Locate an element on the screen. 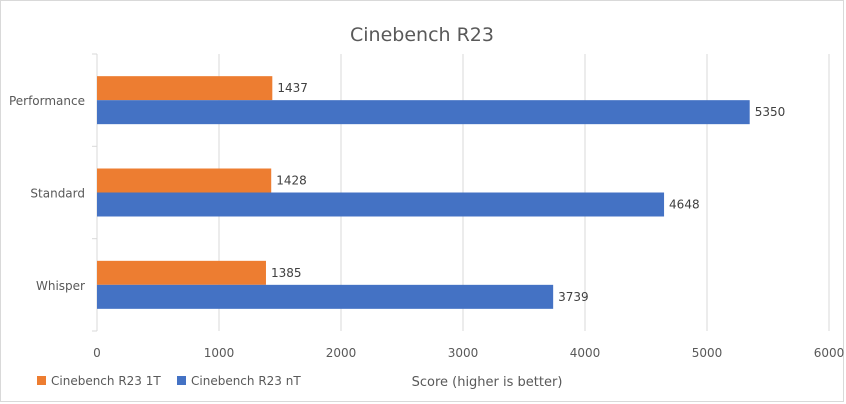 This screenshot has height=404, width=846. x-tick-label: 3000 is located at coordinates (463, 353).